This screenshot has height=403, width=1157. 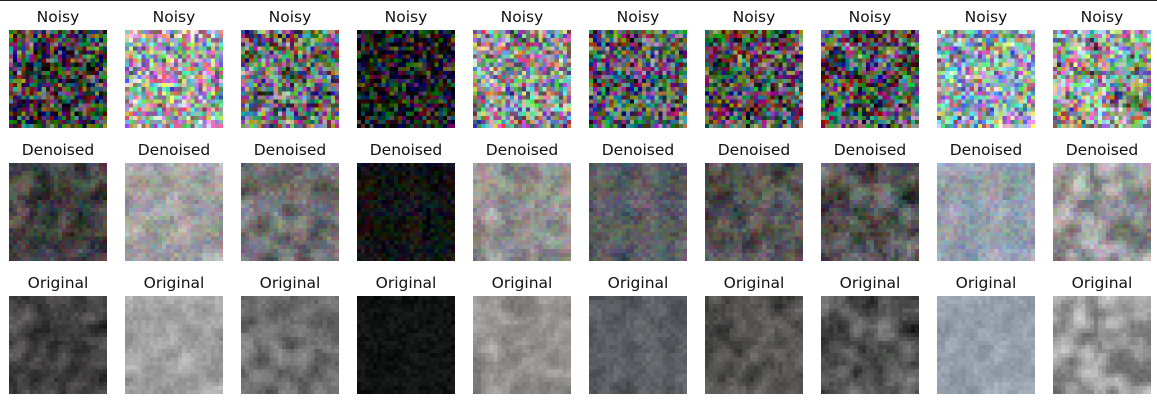 I want to click on top-border, so click(x=578, y=0).